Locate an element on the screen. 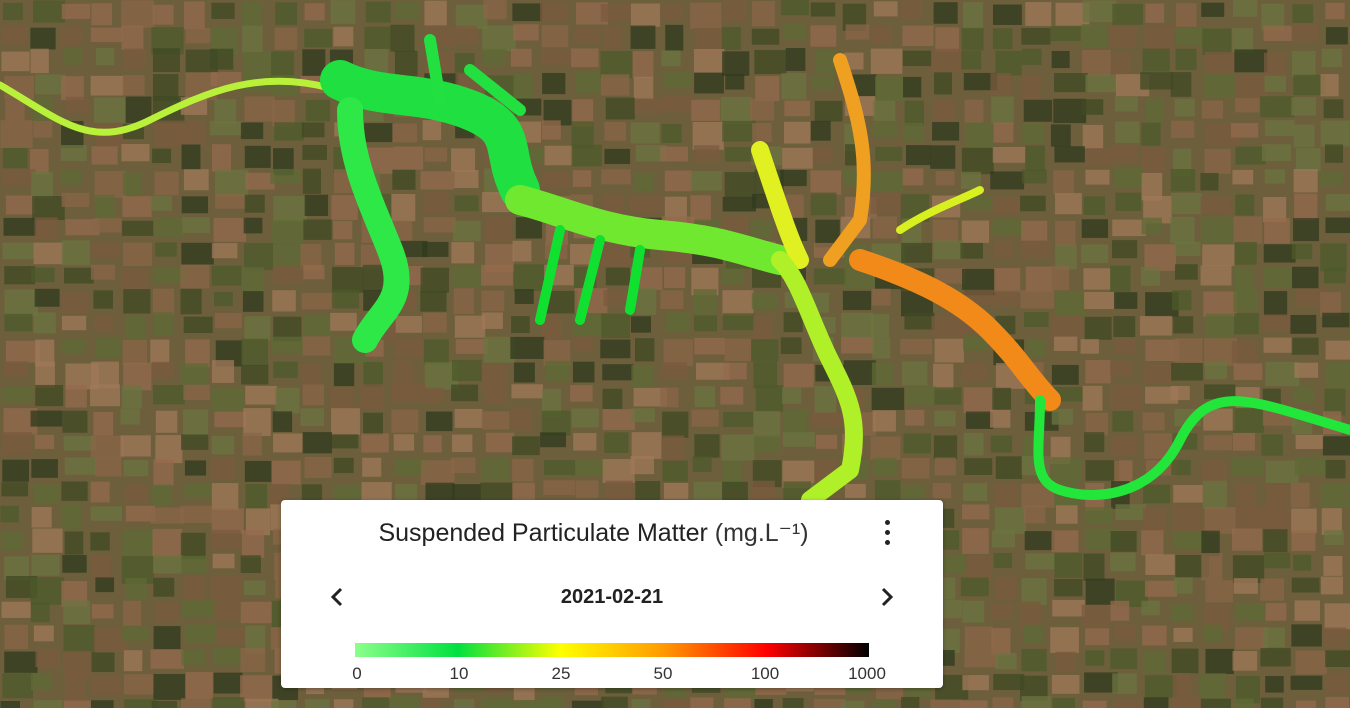  menu-button is located at coordinates (887, 533).